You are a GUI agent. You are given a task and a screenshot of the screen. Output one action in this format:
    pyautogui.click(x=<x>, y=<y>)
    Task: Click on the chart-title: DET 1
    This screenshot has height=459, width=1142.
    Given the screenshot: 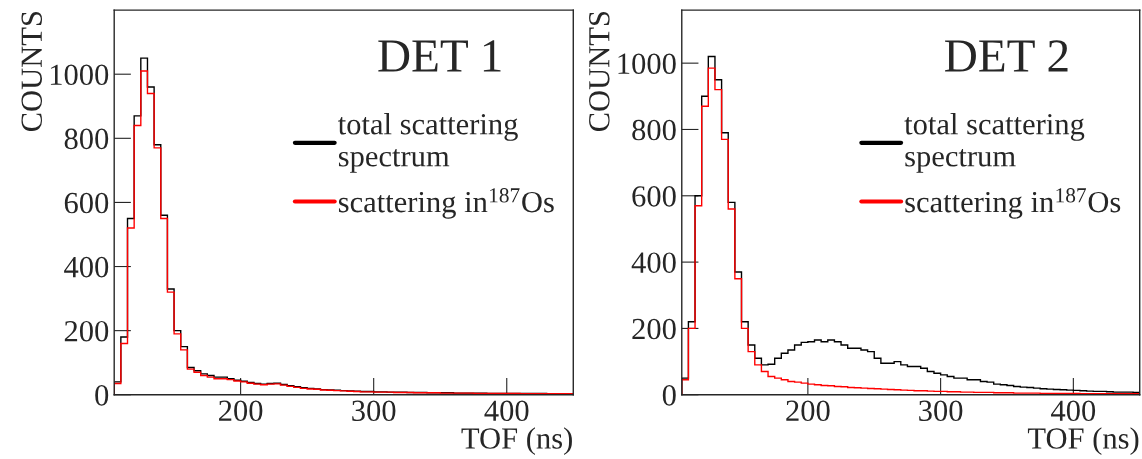 What is the action you would take?
    pyautogui.click(x=439, y=56)
    